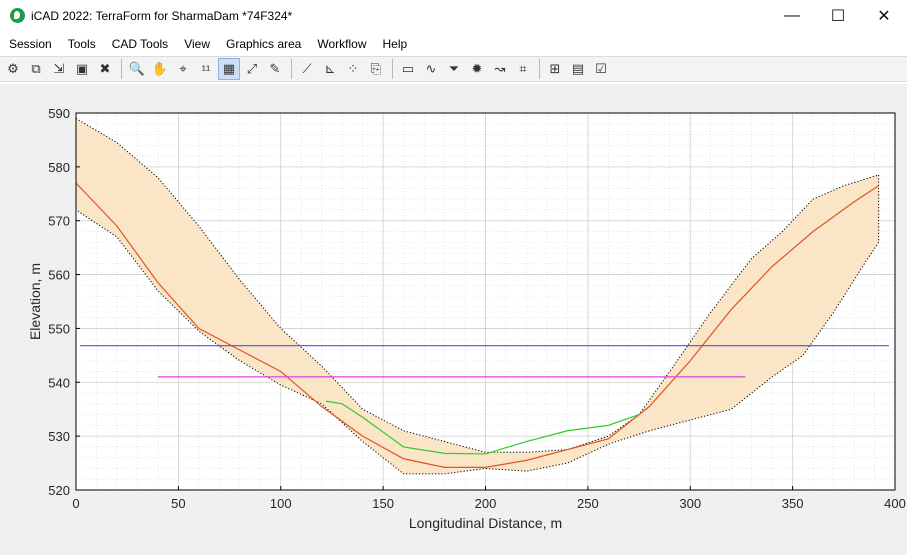 This screenshot has width=907, height=560. What do you see at coordinates (137, 68) in the screenshot?
I see `zoom-icon: 🔍` at bounding box center [137, 68].